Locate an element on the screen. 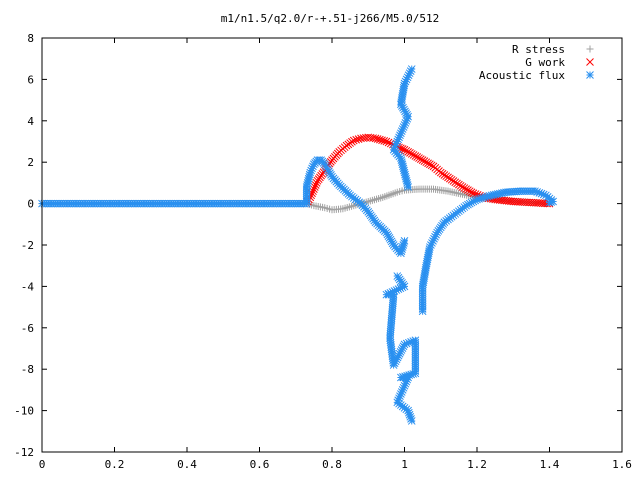 The height and width of the screenshot is (480, 640). y-tick-label: -4 is located at coordinates (28, 286).